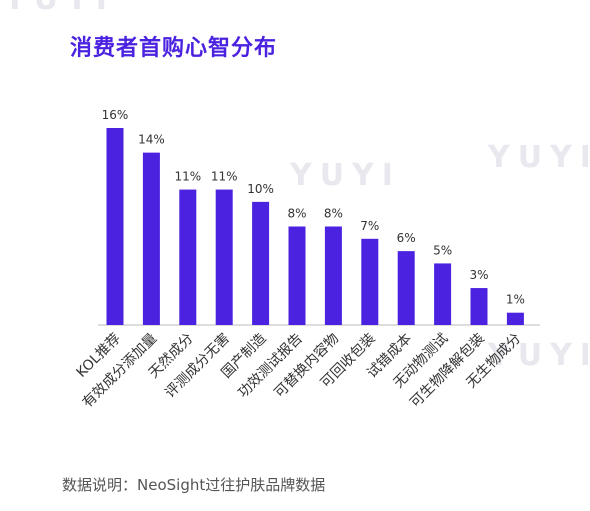  What do you see at coordinates (515, 300) in the screenshot?
I see `data-label: 1%` at bounding box center [515, 300].